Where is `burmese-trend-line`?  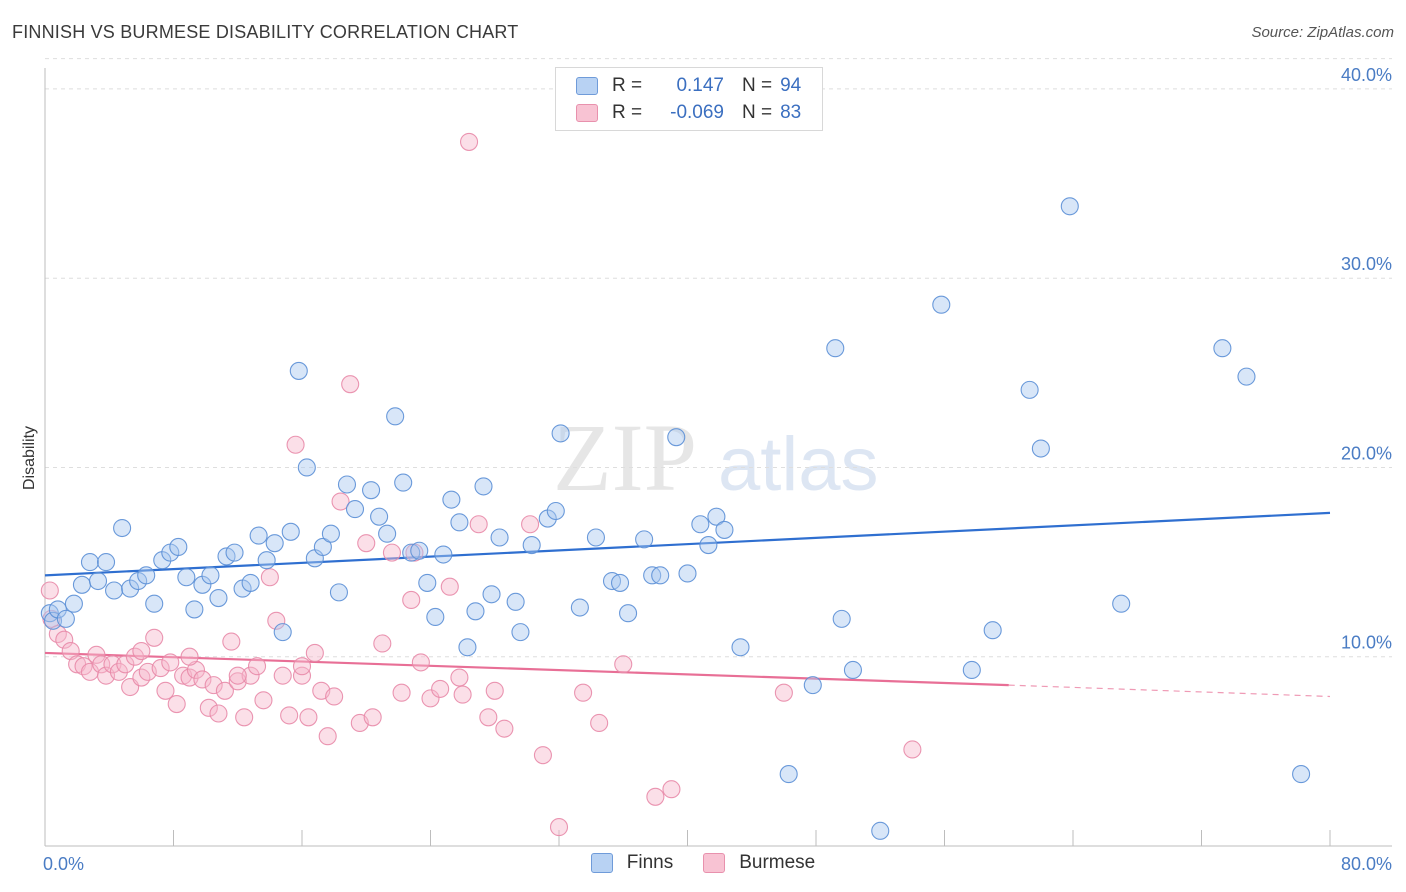
burmese-trend-line is located at coordinates (526, 669).